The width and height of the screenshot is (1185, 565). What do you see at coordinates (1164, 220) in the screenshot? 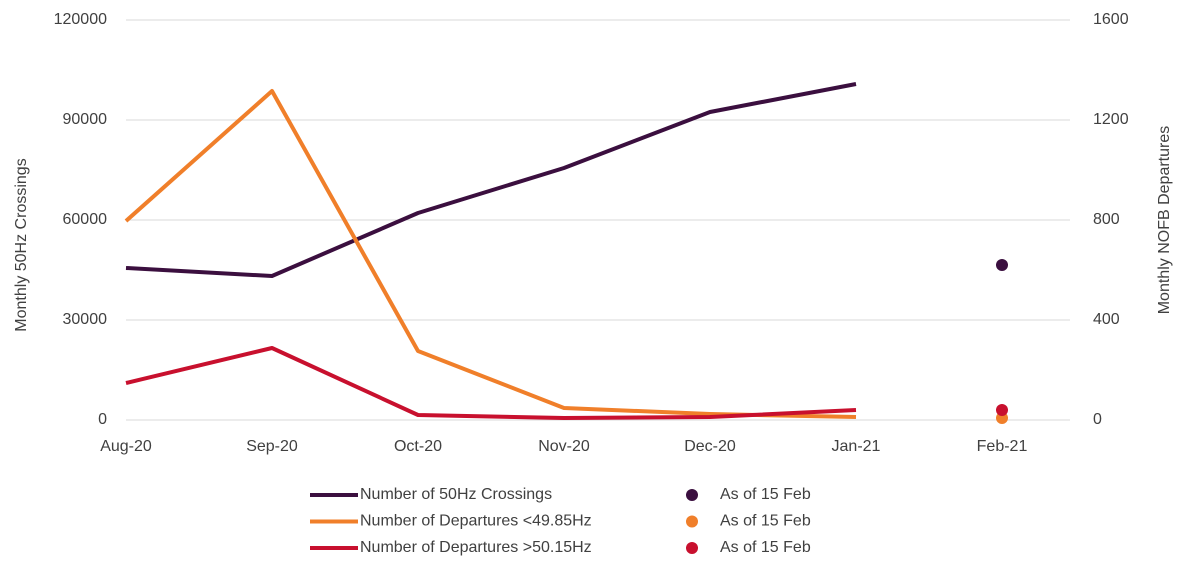
I see `y2-axis-title: Monthly NOFB Departures` at bounding box center [1164, 220].